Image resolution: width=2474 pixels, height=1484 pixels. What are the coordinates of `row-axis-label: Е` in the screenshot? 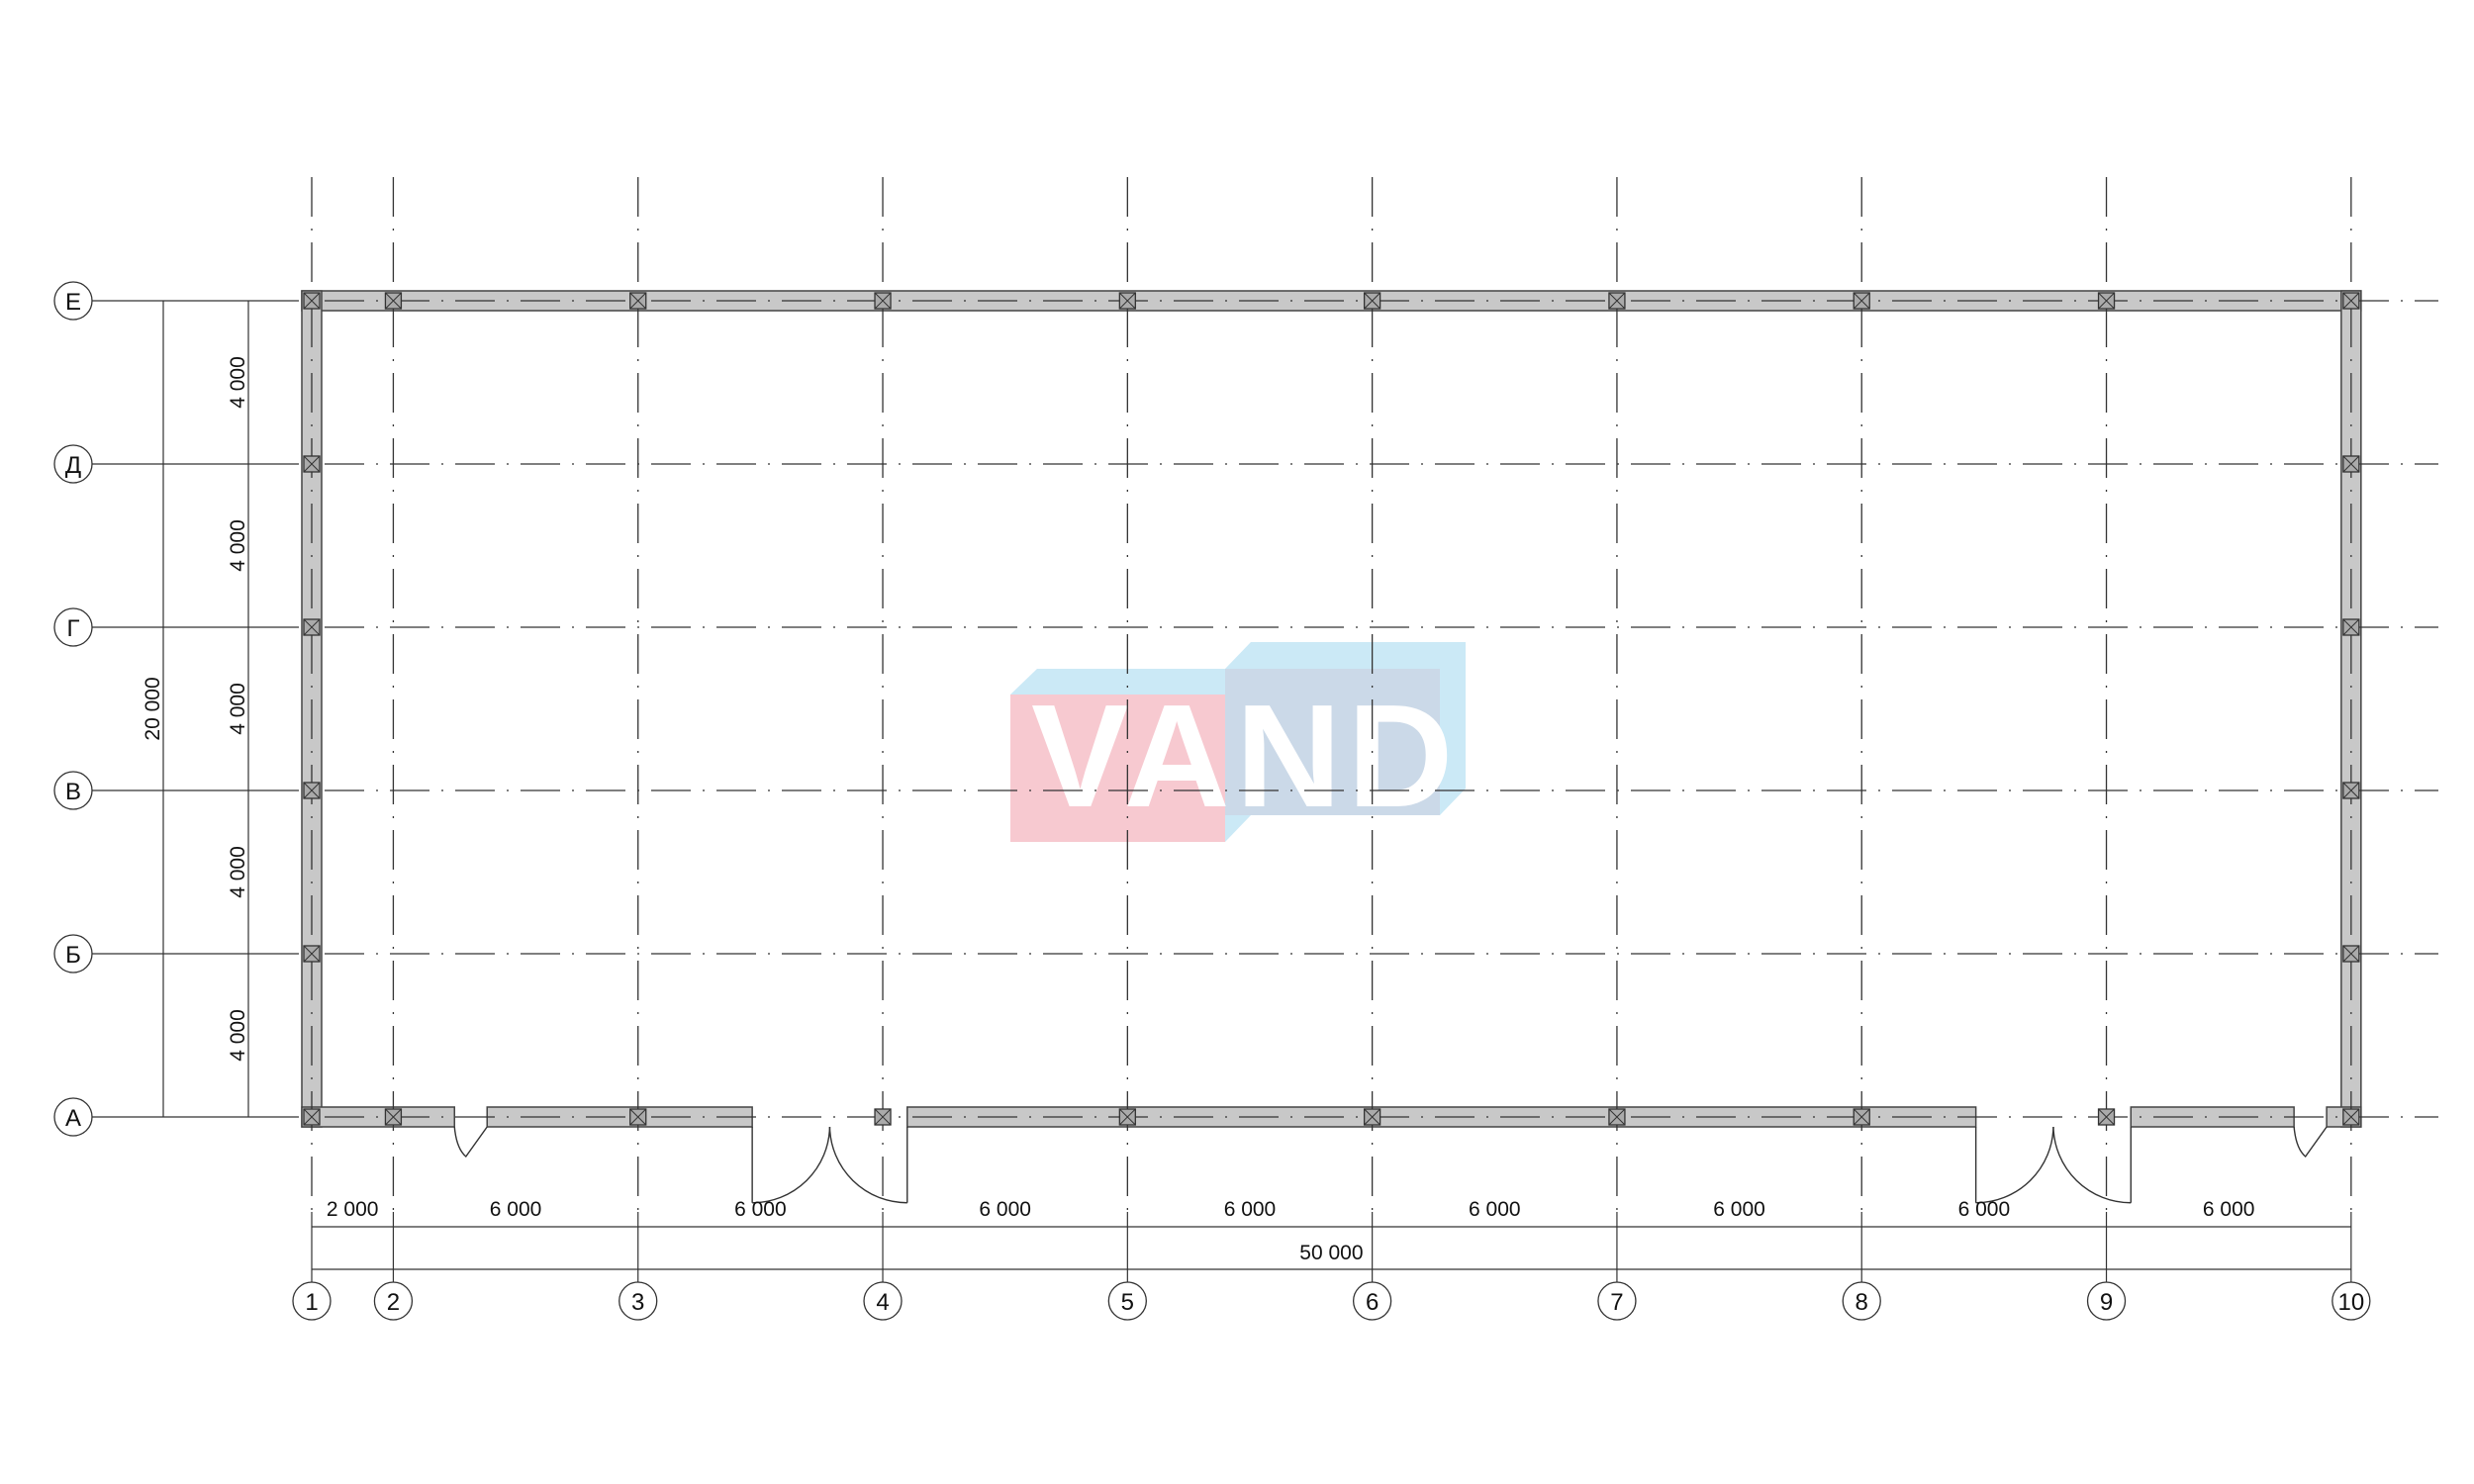 It's located at (73, 302).